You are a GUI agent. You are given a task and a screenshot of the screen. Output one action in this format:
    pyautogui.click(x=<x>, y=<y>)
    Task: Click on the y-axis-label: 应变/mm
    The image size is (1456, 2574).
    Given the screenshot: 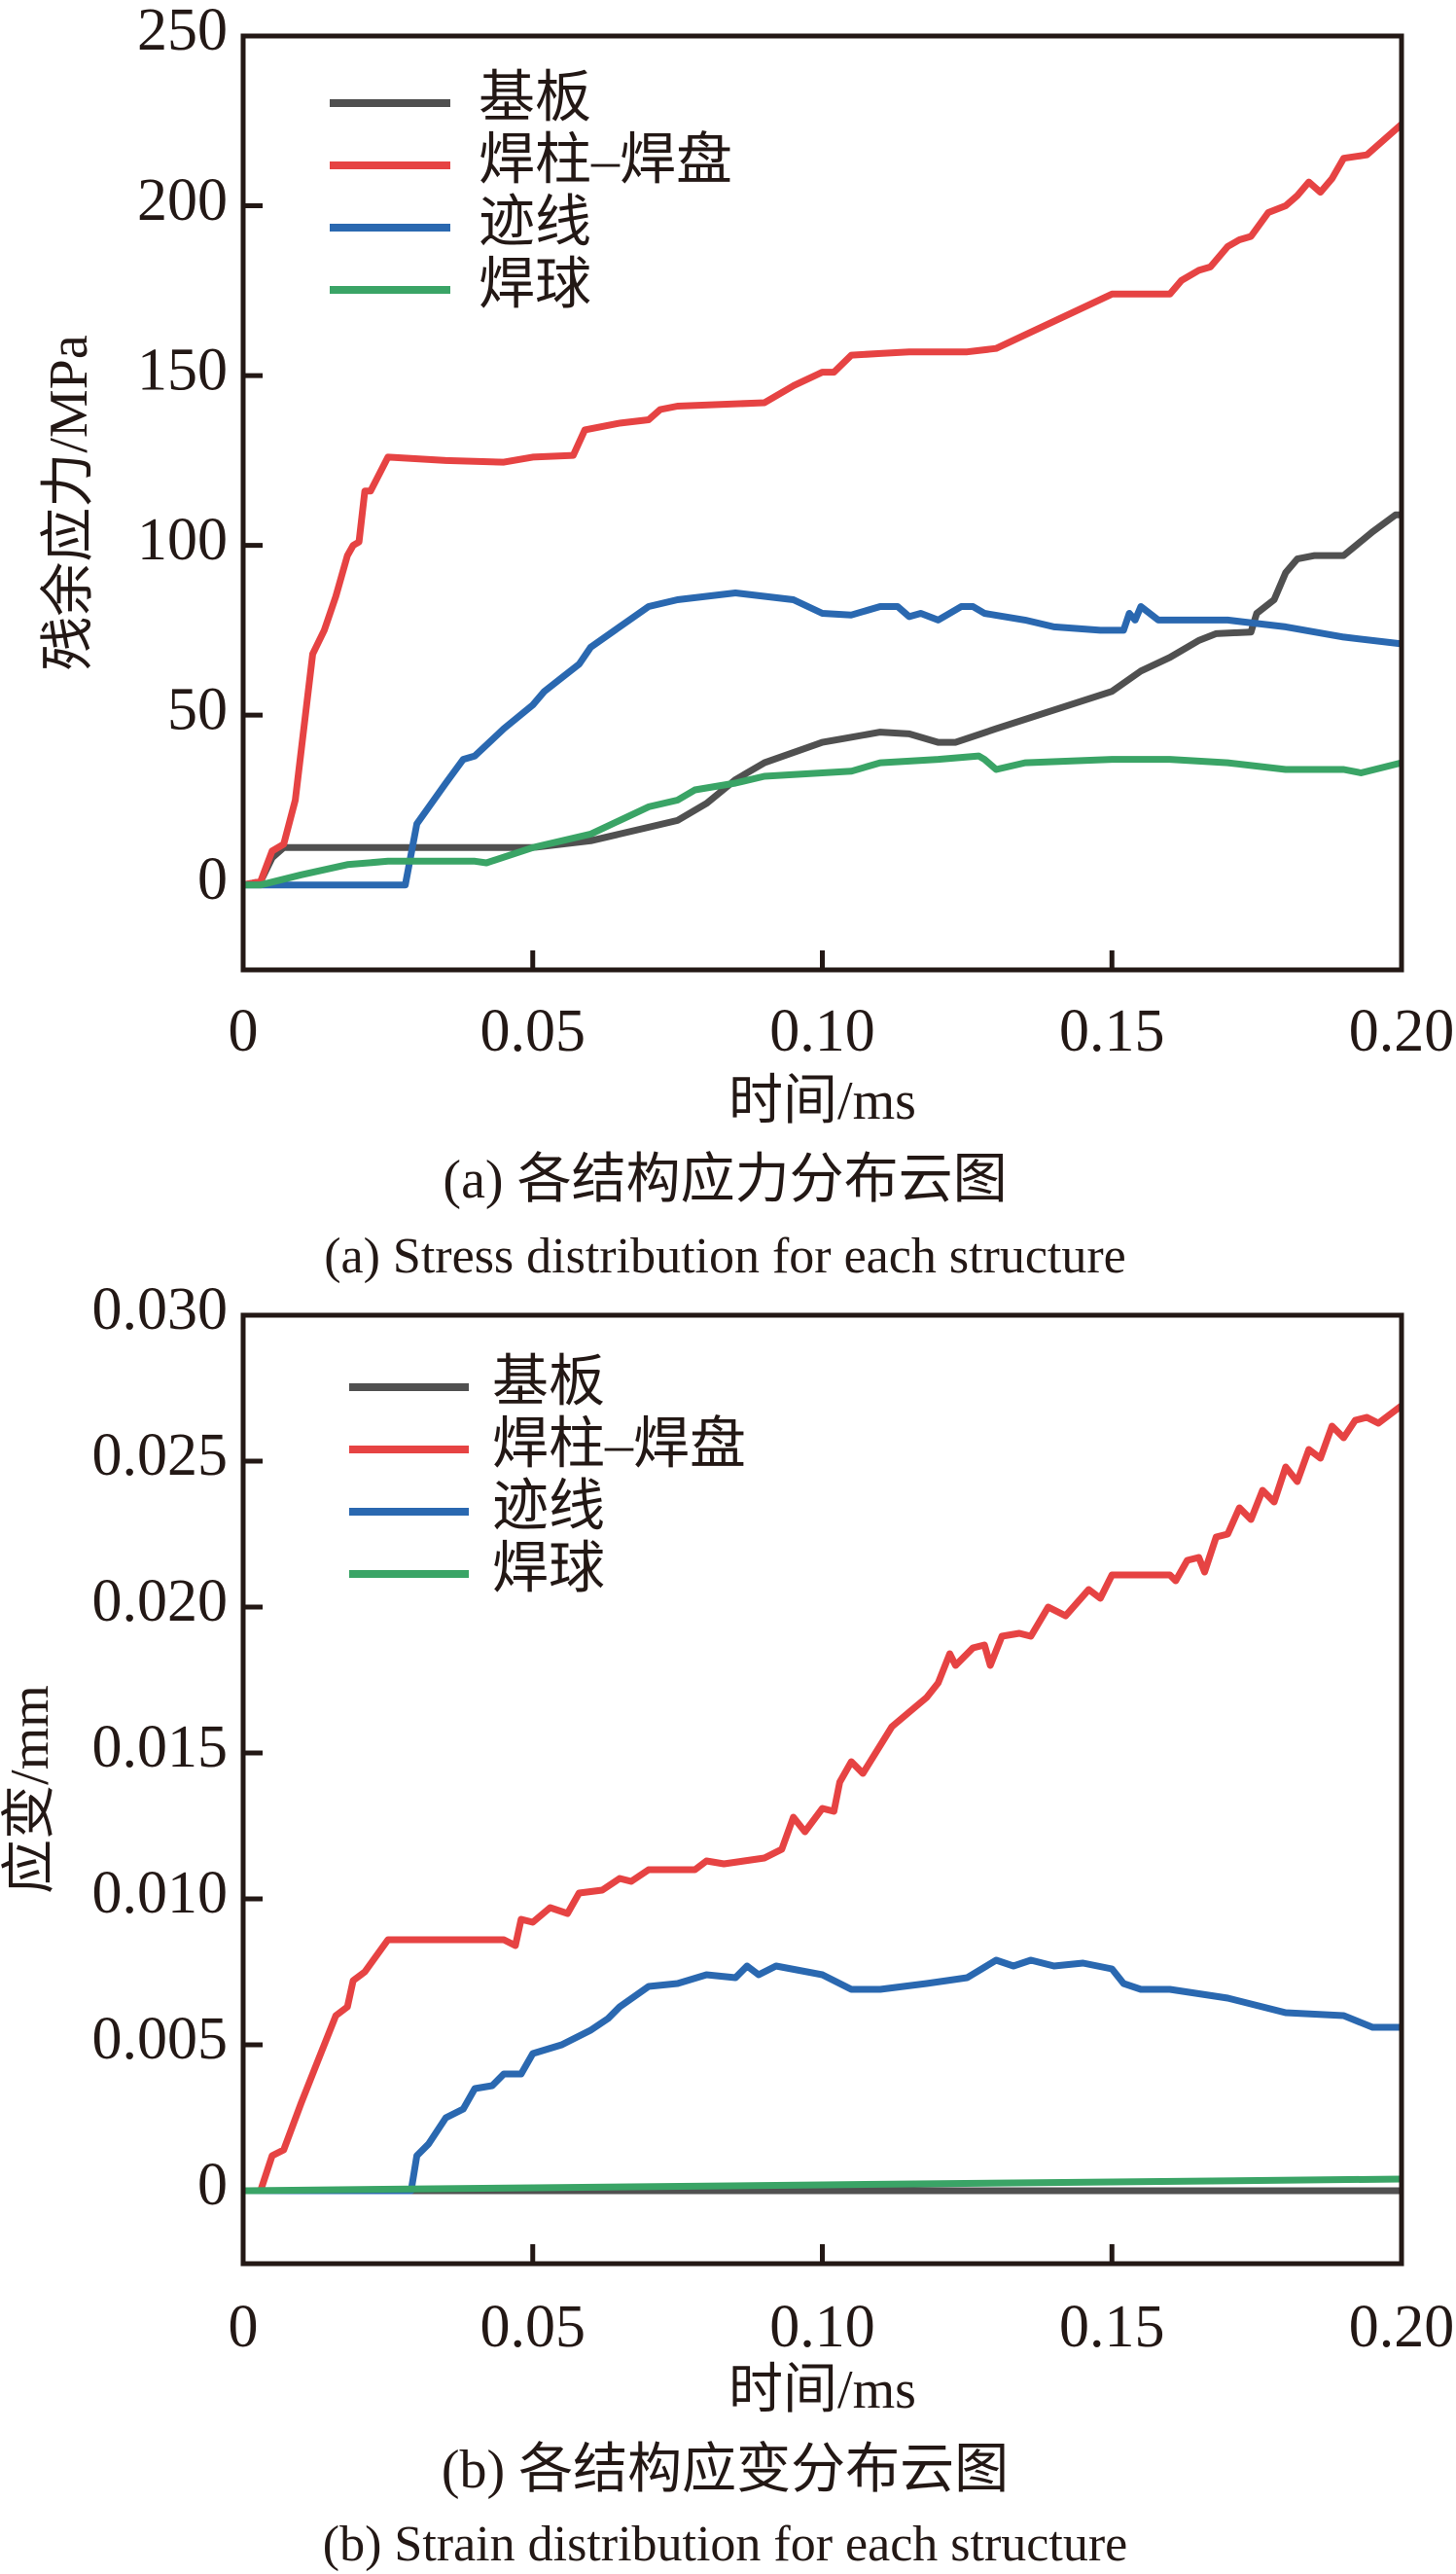 What is the action you would take?
    pyautogui.click(x=30, y=1789)
    